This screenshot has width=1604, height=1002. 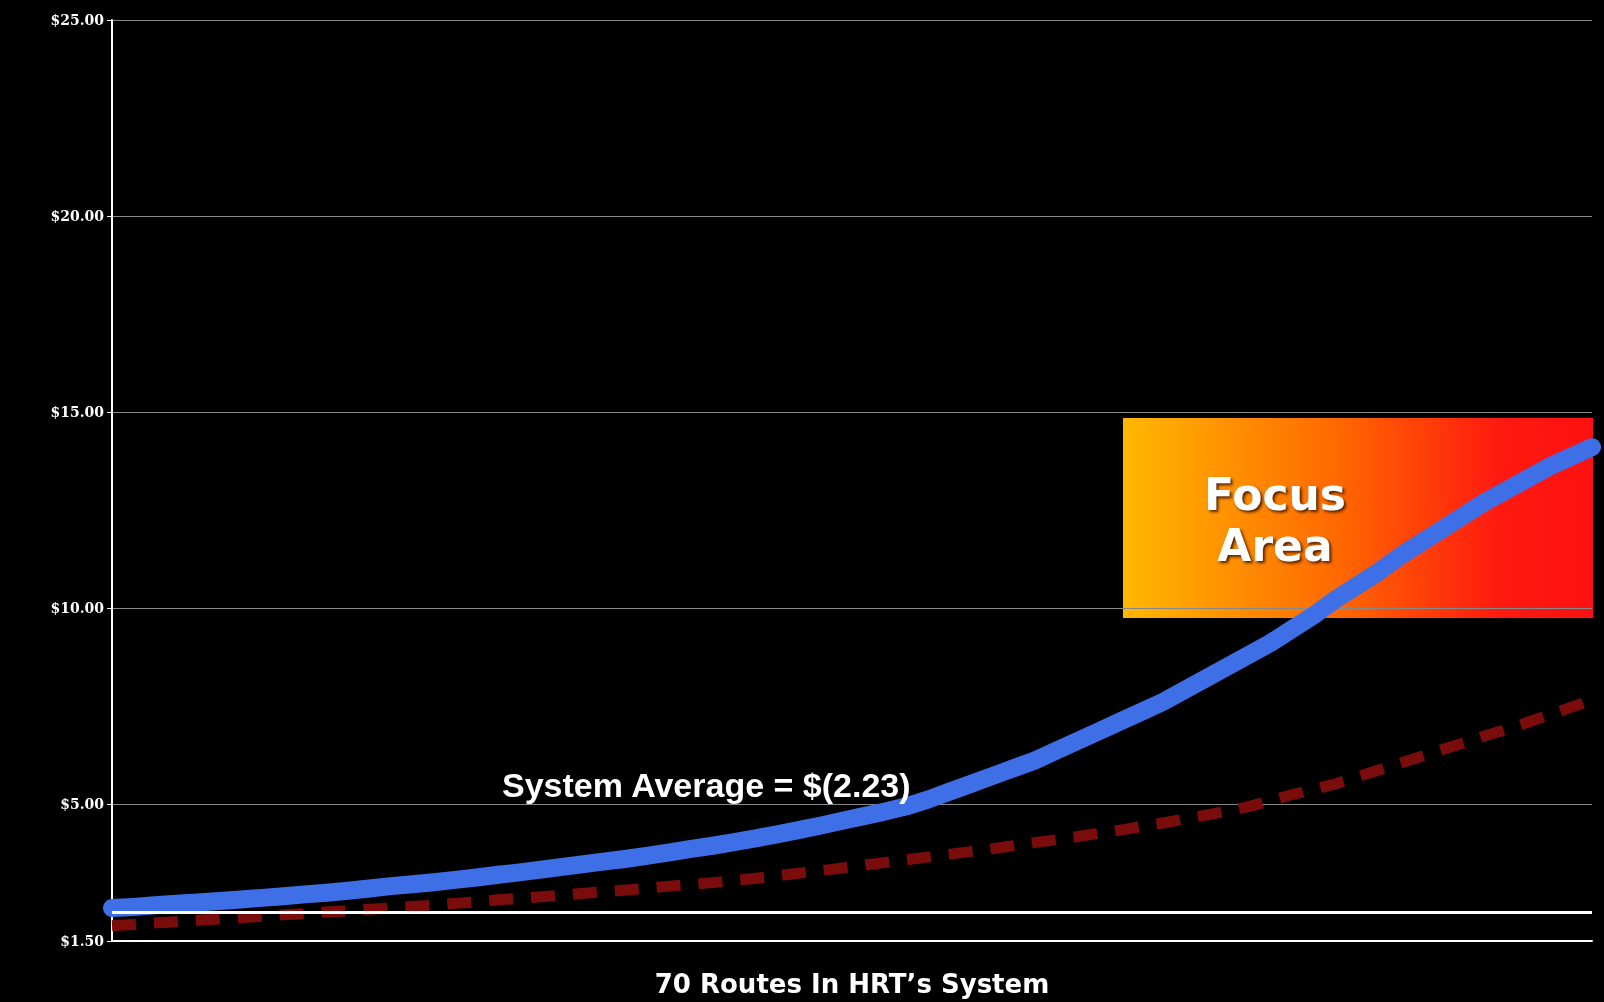 What do you see at coordinates (77, 20) in the screenshot?
I see `y-tick-label: $25.00` at bounding box center [77, 20].